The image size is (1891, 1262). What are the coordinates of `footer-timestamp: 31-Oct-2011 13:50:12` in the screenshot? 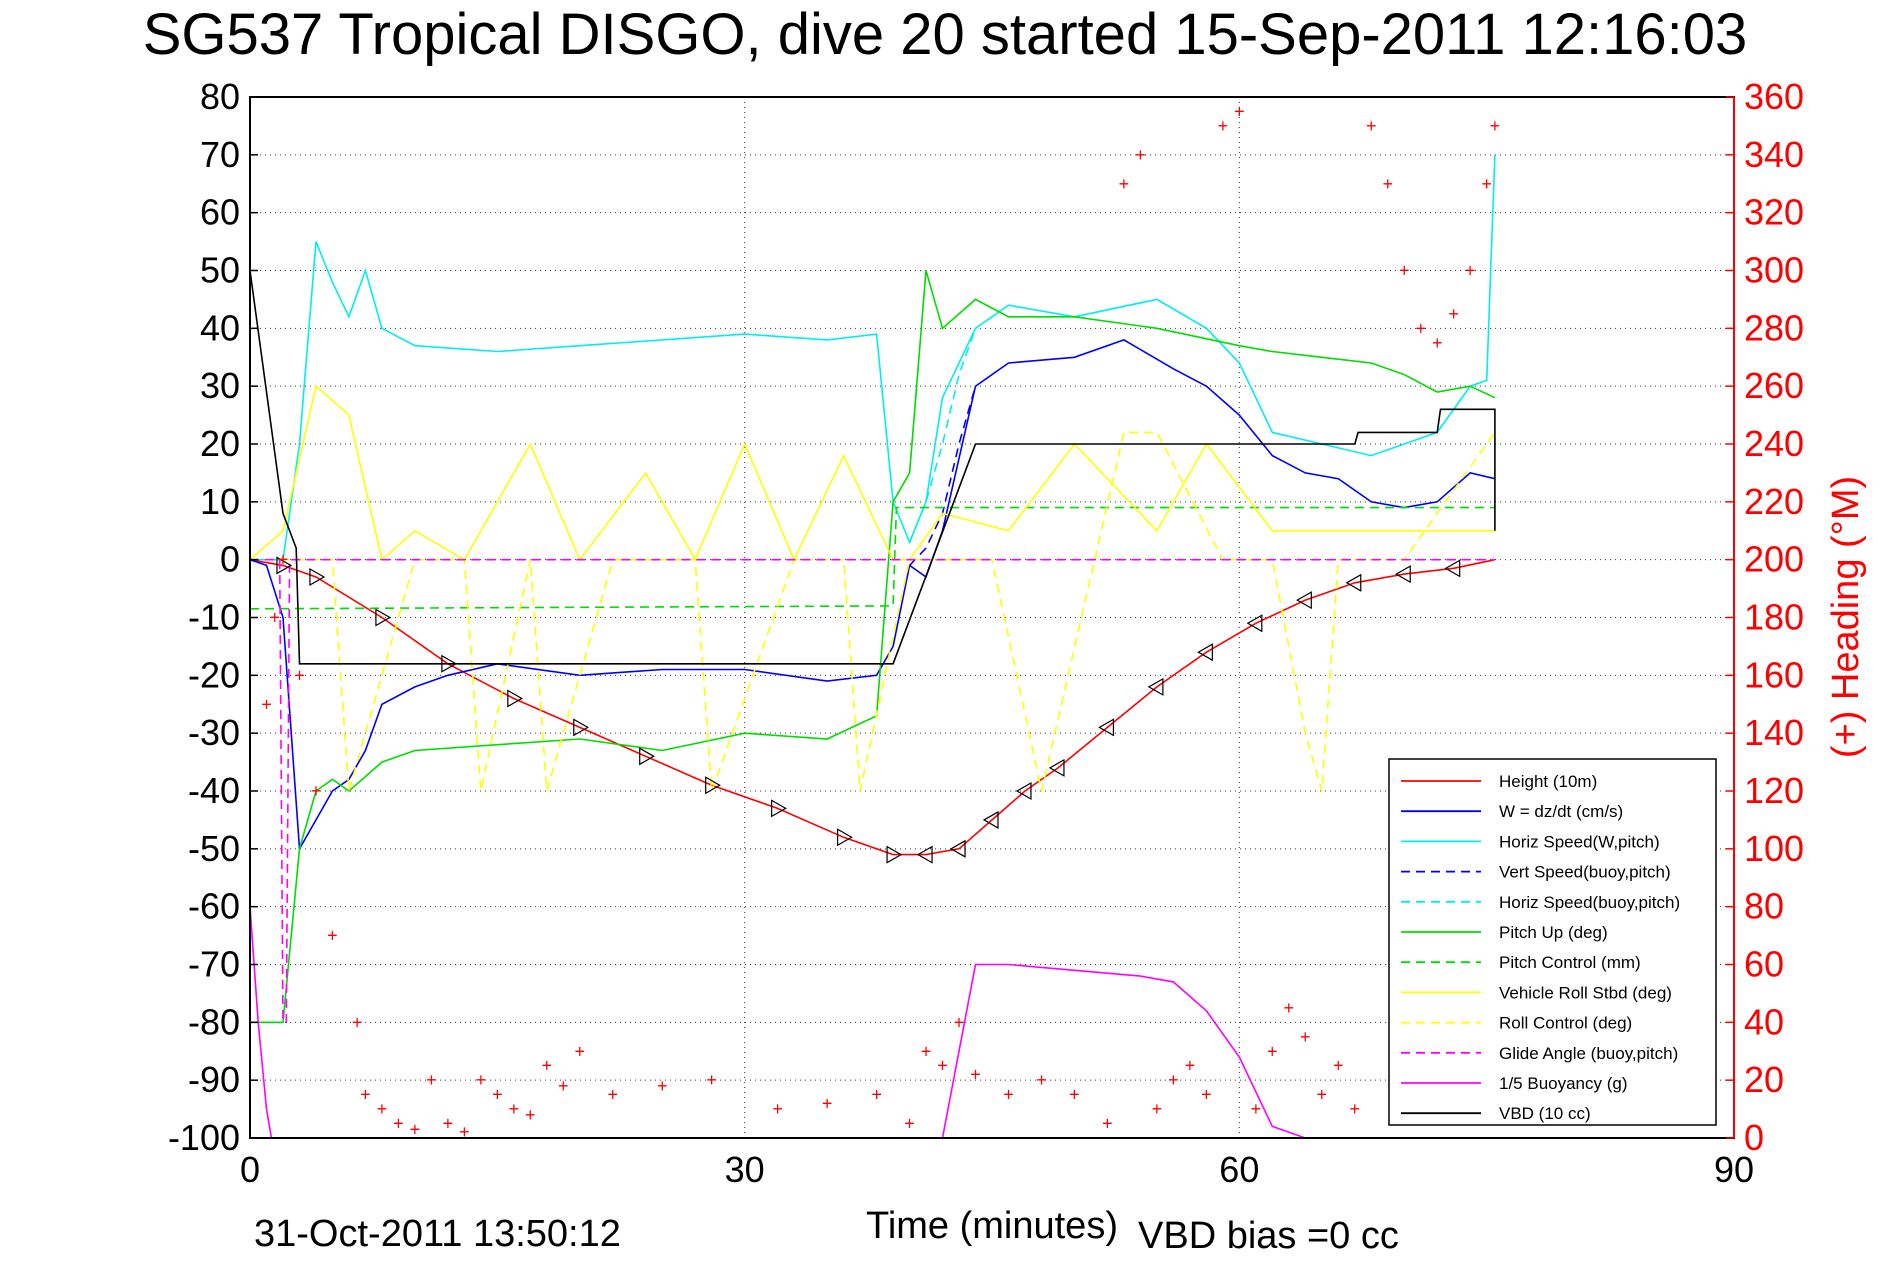 It's located at (437, 1234).